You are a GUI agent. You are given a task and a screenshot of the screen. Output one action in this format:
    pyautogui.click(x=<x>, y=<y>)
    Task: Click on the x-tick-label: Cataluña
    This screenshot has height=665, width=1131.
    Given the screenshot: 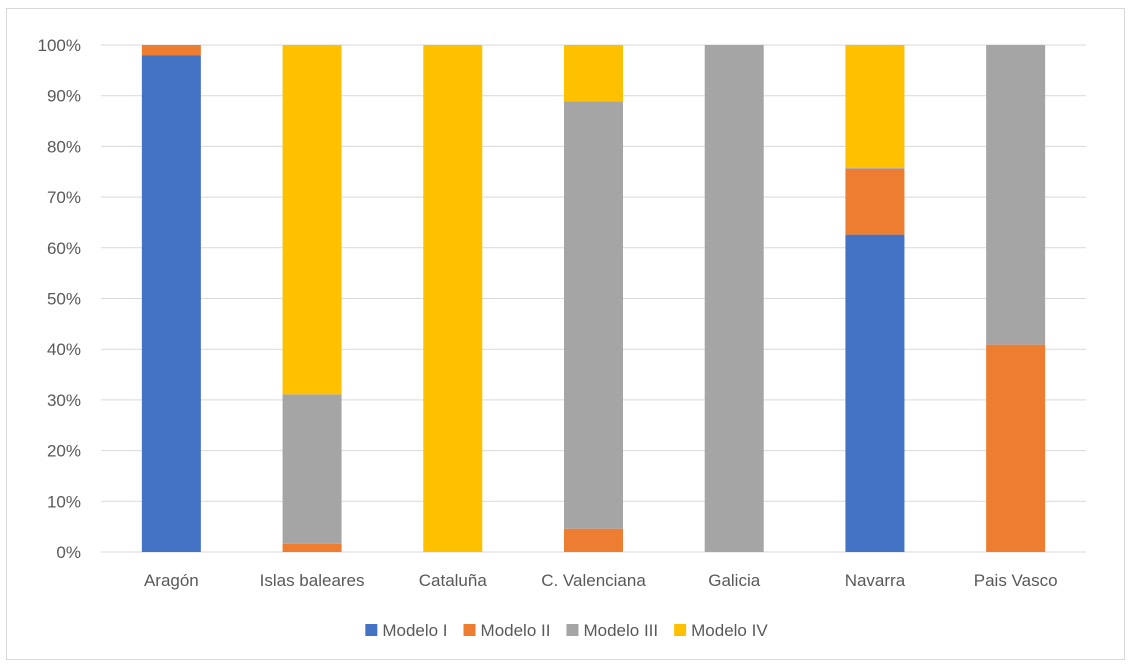 What is the action you would take?
    pyautogui.click(x=453, y=580)
    